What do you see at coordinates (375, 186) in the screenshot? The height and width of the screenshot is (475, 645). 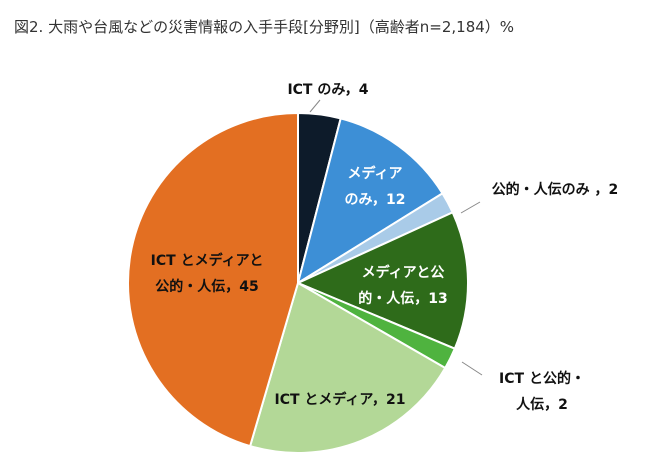 I see `slice-label-2: メディアのみ，12` at bounding box center [375, 186].